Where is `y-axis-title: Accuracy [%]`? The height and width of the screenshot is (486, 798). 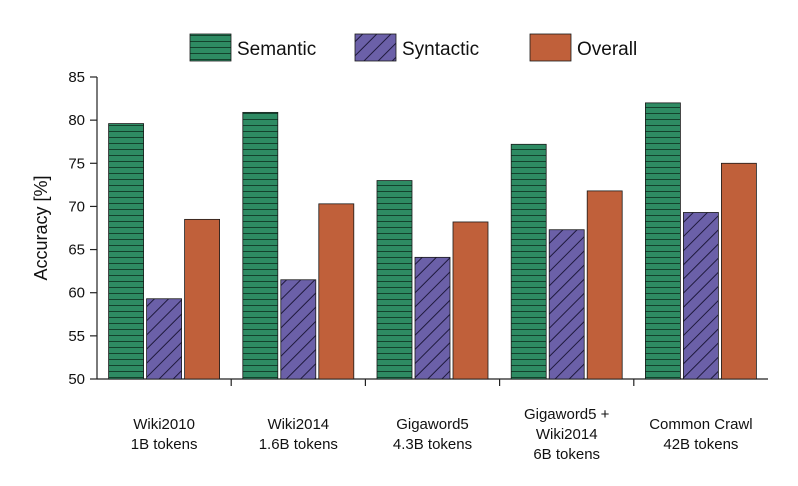 y-axis-title: Accuracy [%] is located at coordinates (41, 227).